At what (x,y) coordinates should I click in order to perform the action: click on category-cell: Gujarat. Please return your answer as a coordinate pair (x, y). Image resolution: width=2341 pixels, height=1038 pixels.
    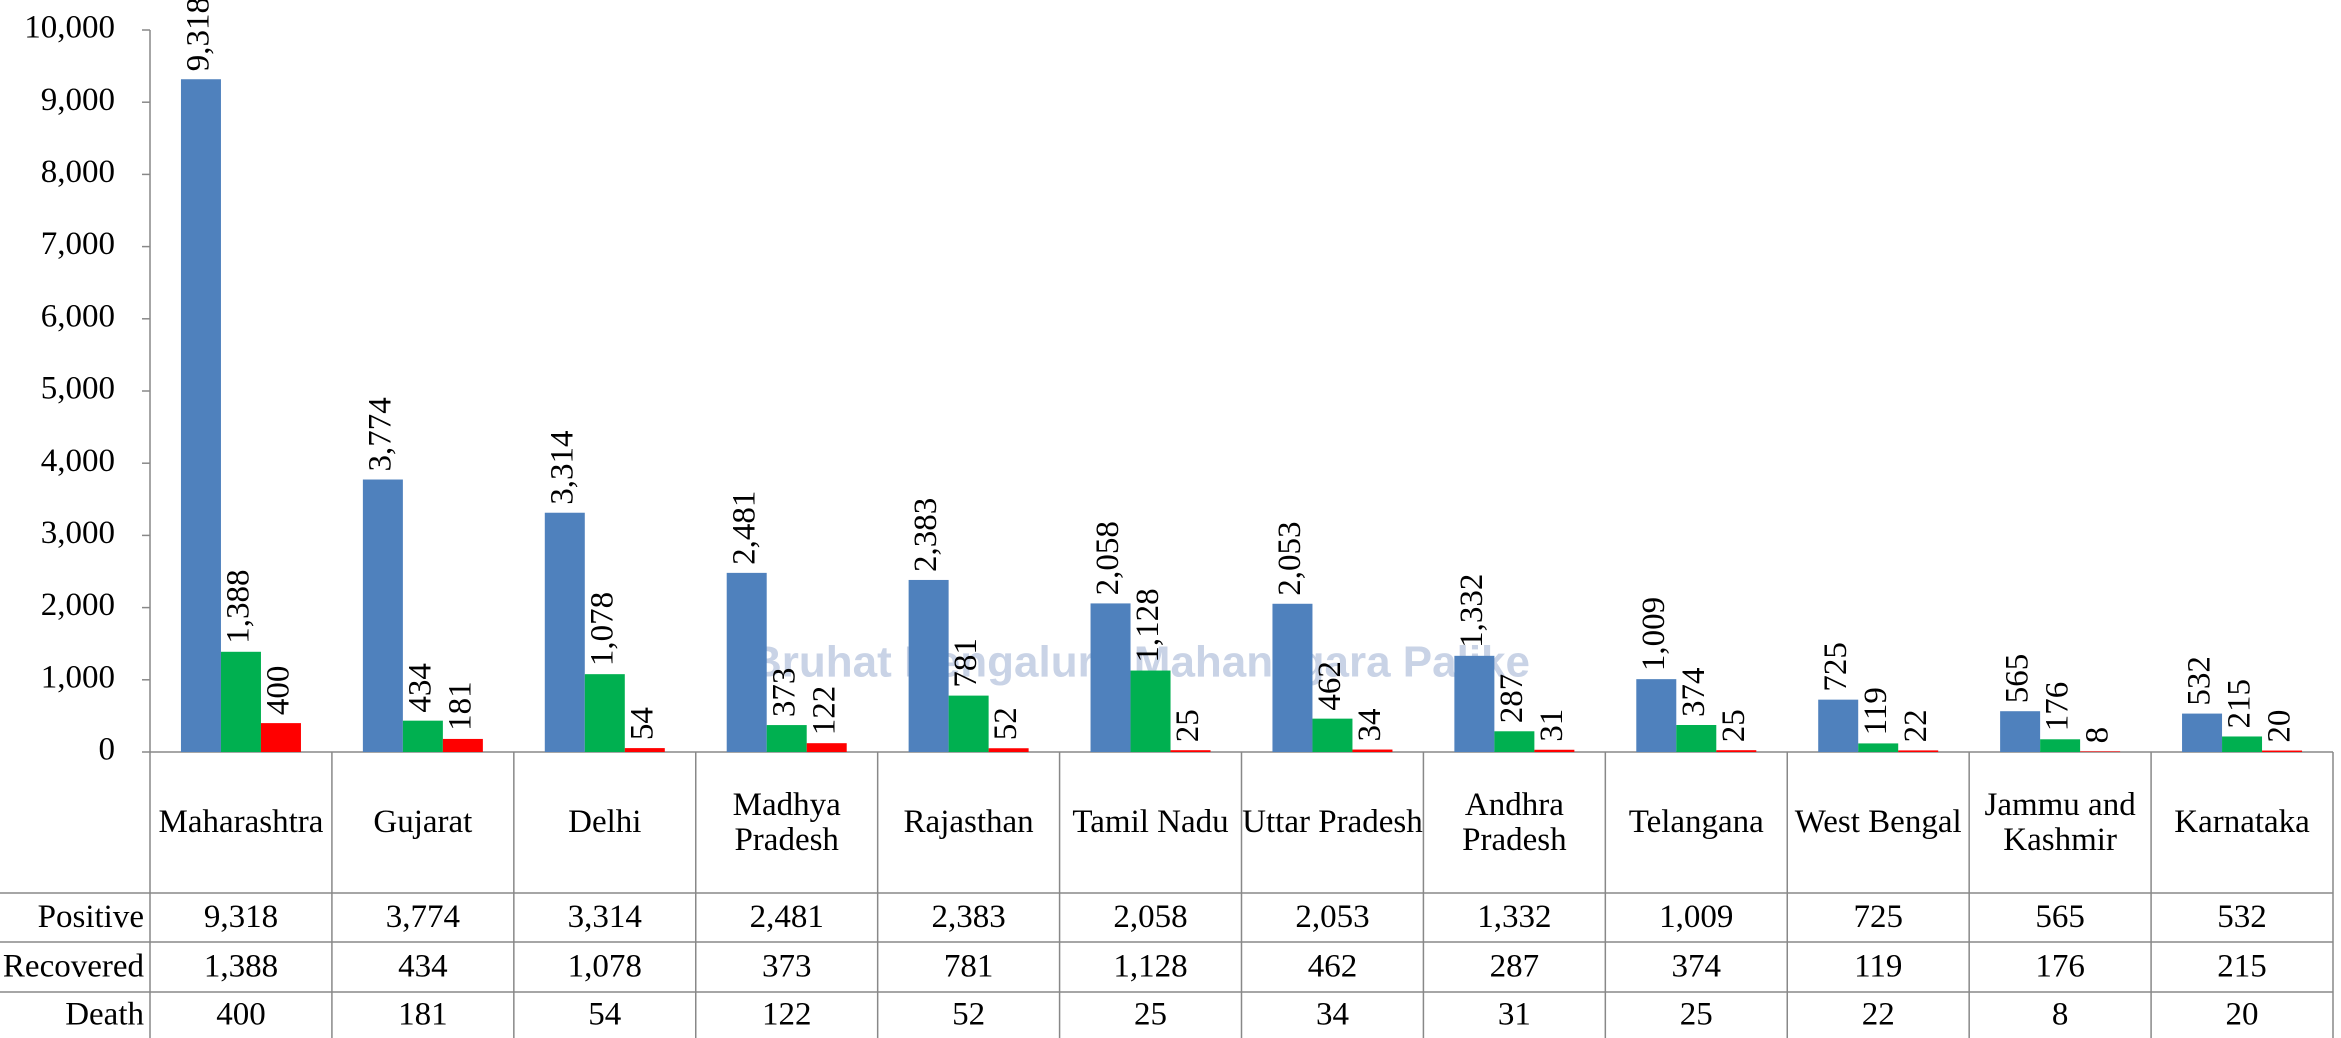
    Looking at the image, I should click on (422, 822).